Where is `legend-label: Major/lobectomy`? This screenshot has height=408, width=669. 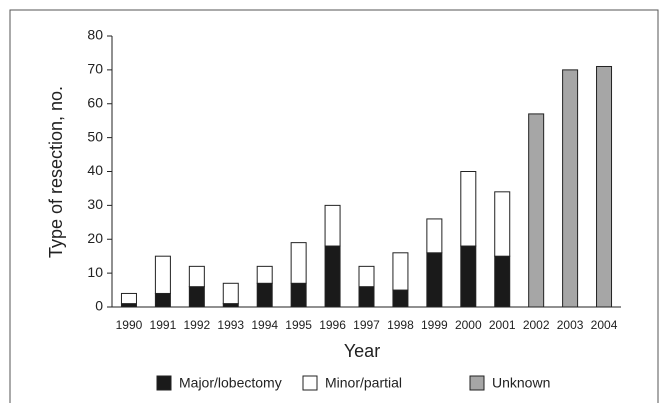 legend-label: Major/lobectomy is located at coordinates (230, 383).